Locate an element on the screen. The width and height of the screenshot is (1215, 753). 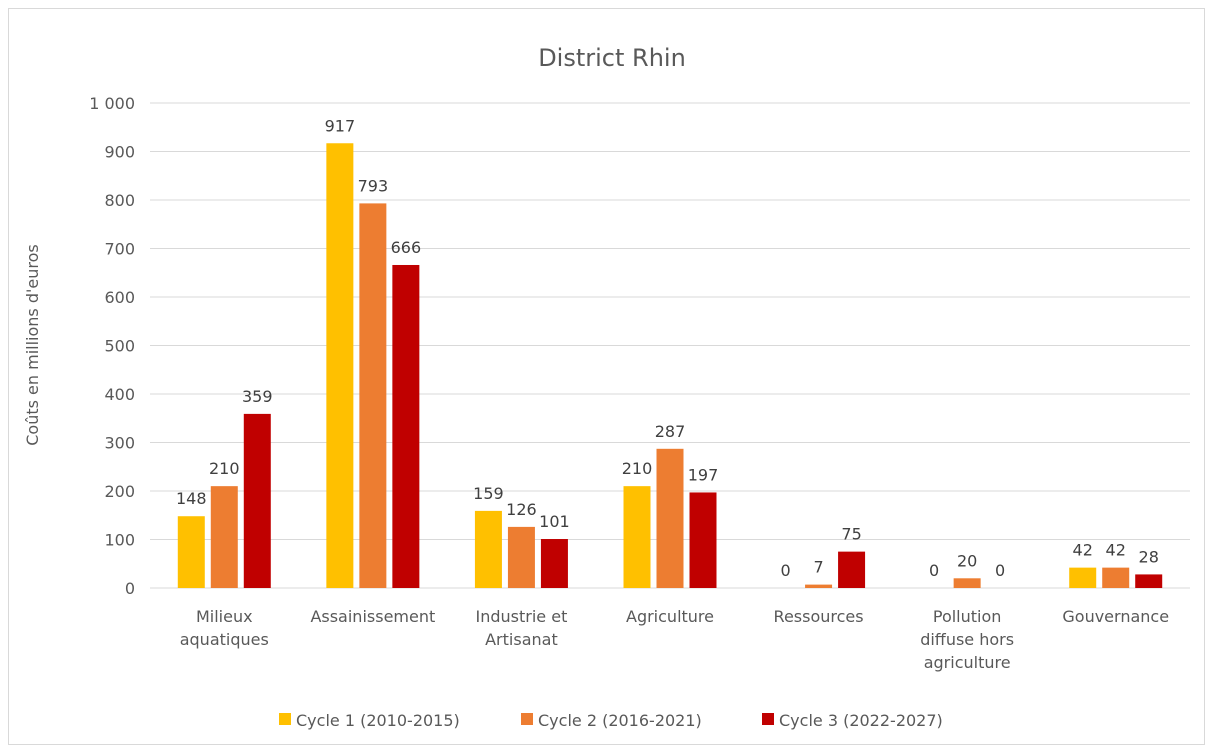
bar-series2-cat6 is located at coordinates (967, 583).